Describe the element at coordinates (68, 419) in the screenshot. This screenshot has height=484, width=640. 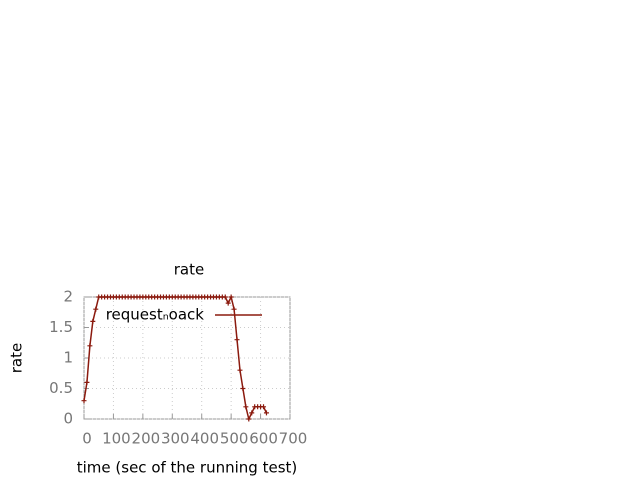
I see `y-tick-label: 0` at that location.